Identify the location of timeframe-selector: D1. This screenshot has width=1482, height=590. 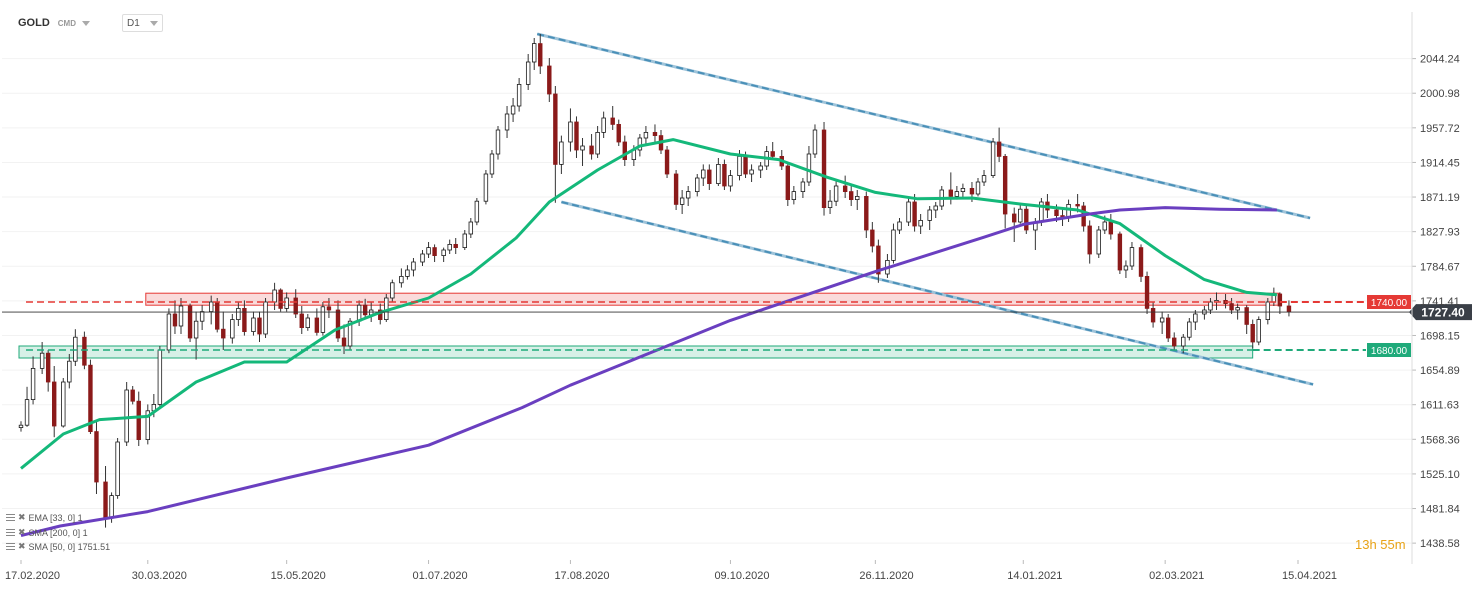
(142, 23).